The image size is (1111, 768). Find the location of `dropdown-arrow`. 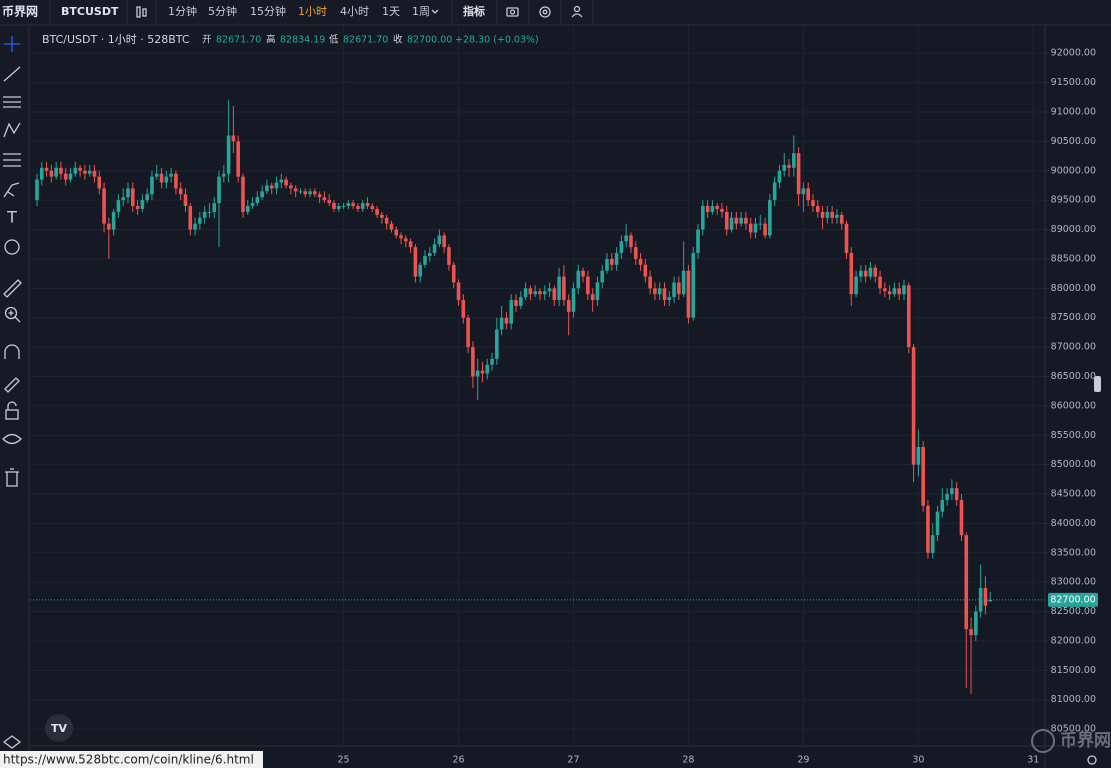

dropdown-arrow is located at coordinates (435, 11).